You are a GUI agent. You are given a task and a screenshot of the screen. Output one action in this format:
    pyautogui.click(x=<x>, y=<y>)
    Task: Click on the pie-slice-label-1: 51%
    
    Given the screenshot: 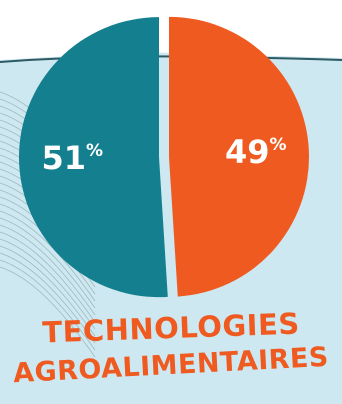 What is the action you would take?
    pyautogui.click(x=72, y=158)
    